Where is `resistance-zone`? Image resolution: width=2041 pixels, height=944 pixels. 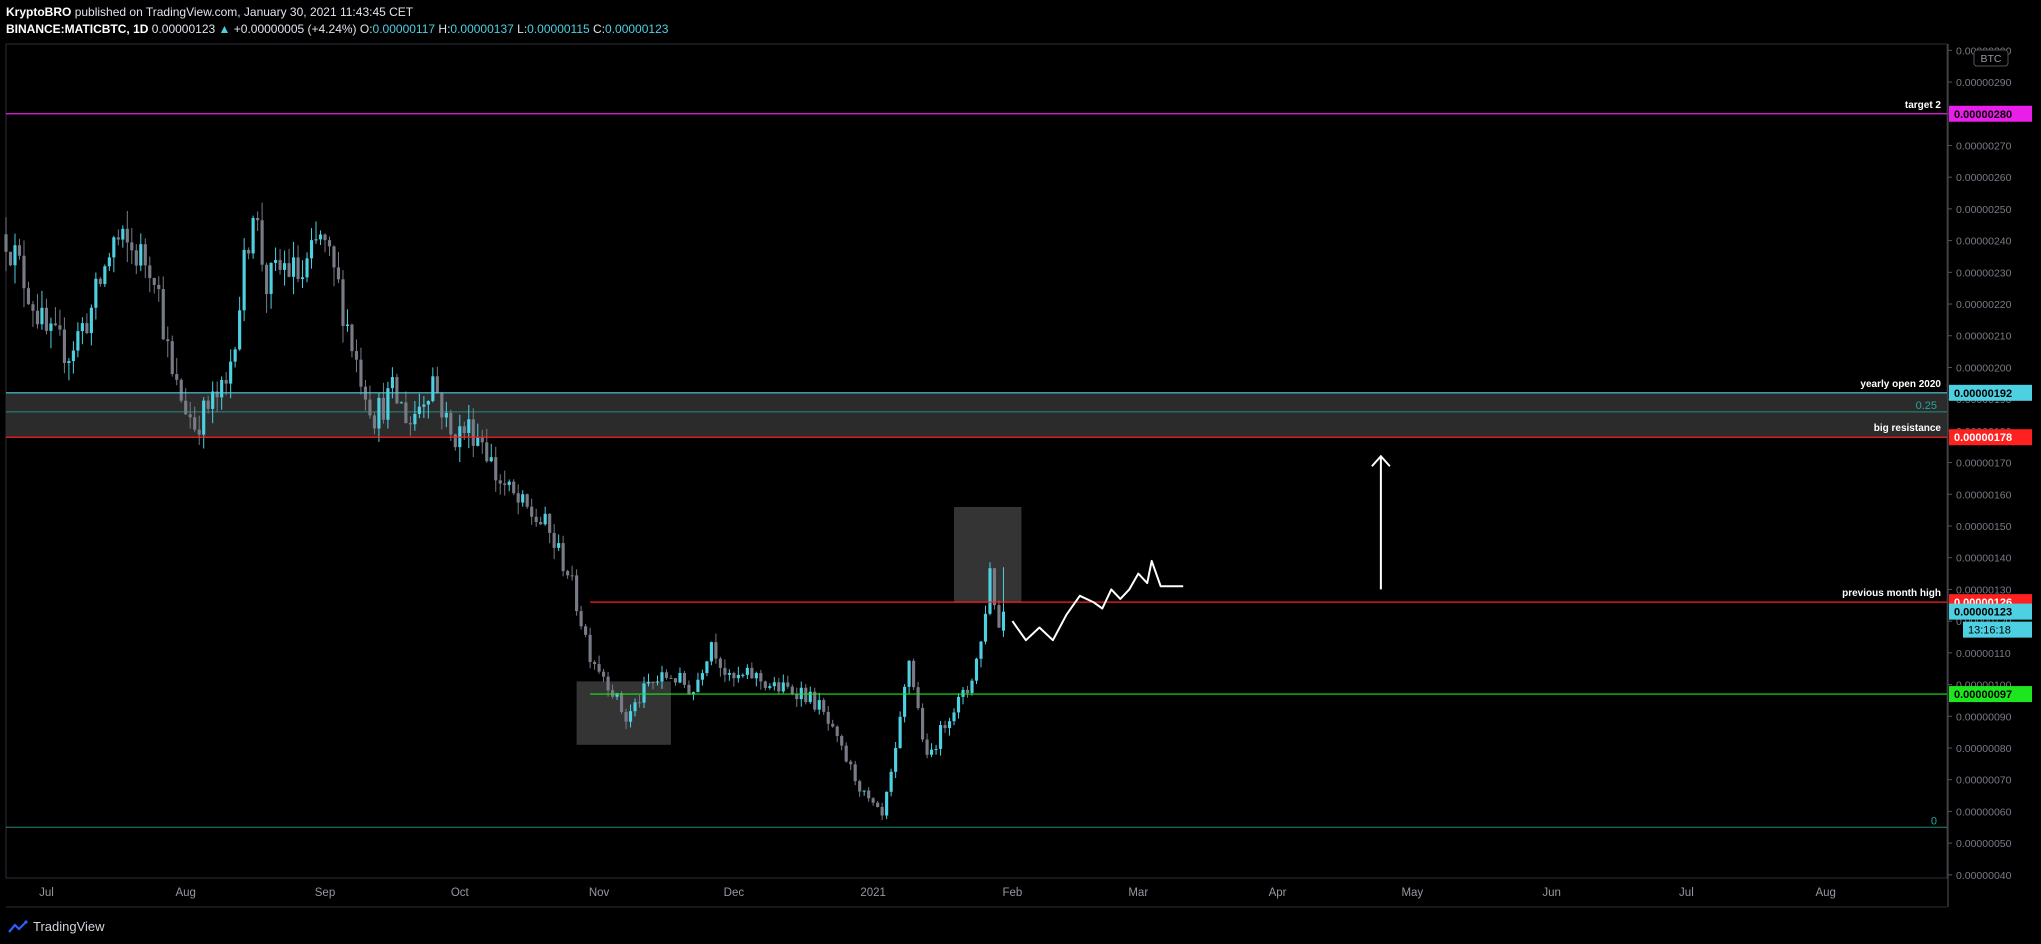
resistance-zone is located at coordinates (976, 415).